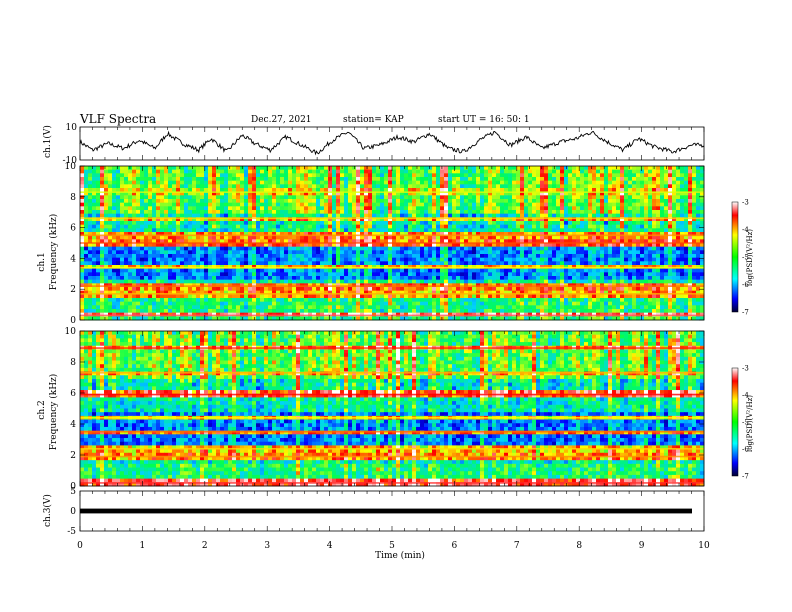 The width and height of the screenshot is (792, 612). What do you see at coordinates (281, 120) in the screenshot?
I see `date-label: Dec.27, 2021` at bounding box center [281, 120].